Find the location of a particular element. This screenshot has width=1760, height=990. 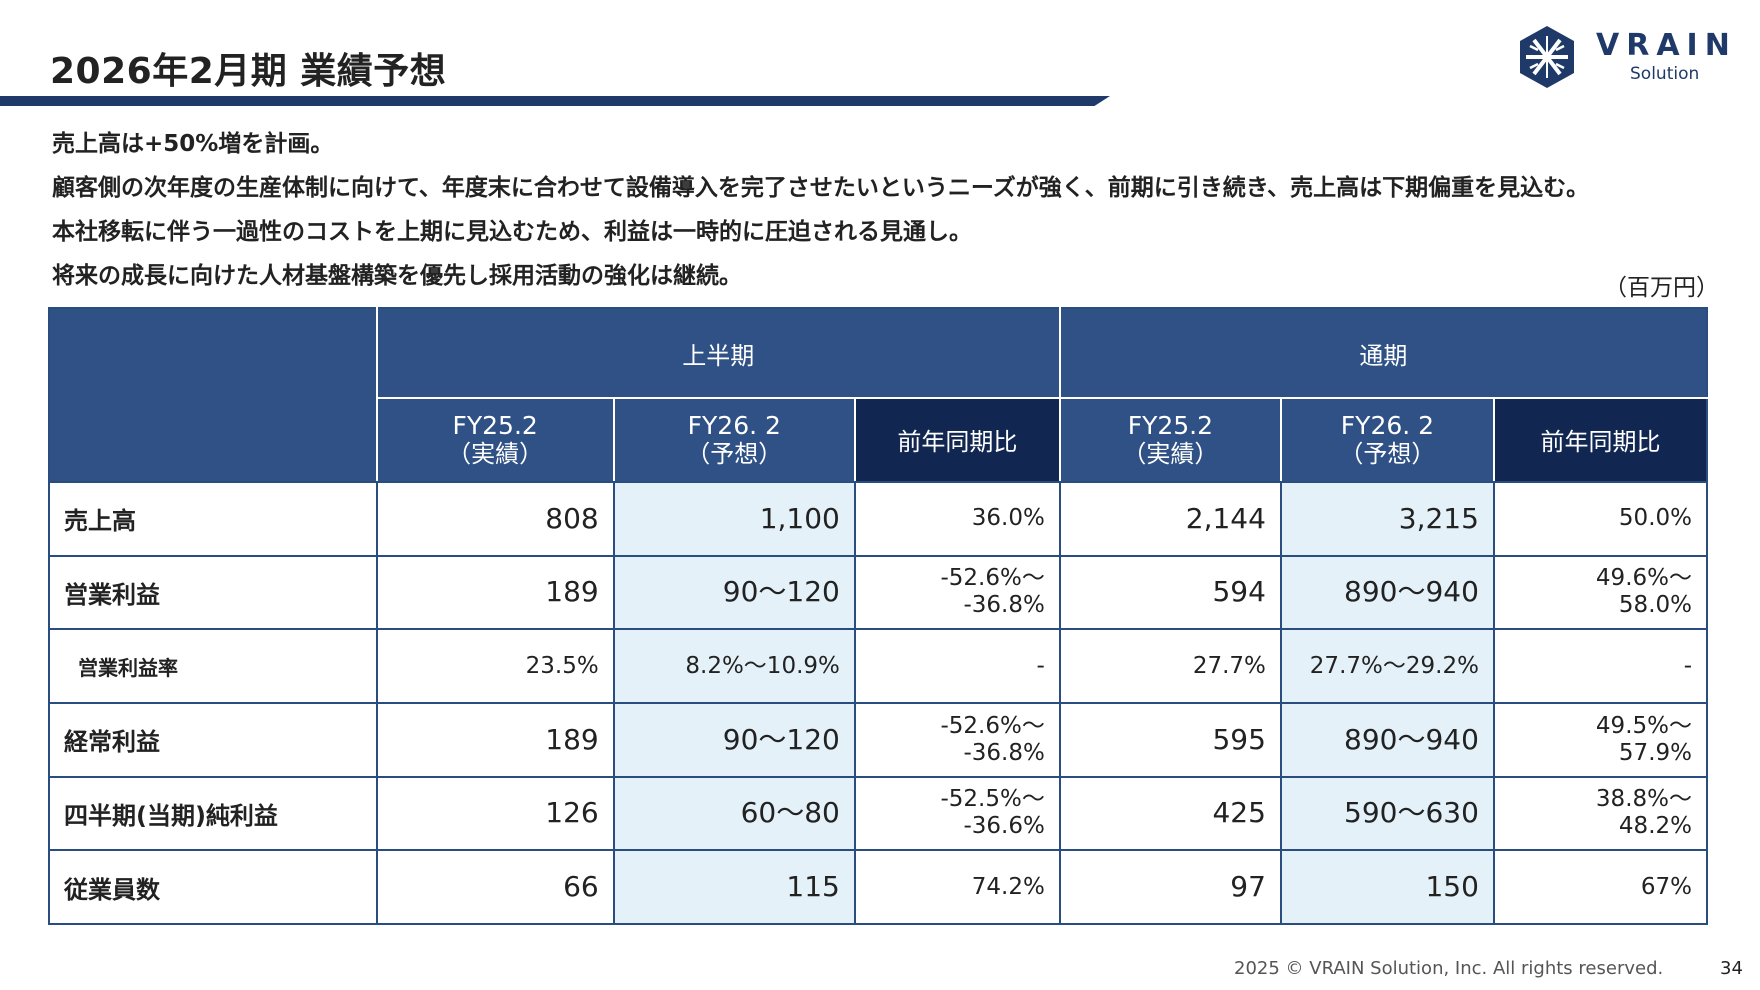

cell-h1-fy25: 126 is located at coordinates (495, 813).